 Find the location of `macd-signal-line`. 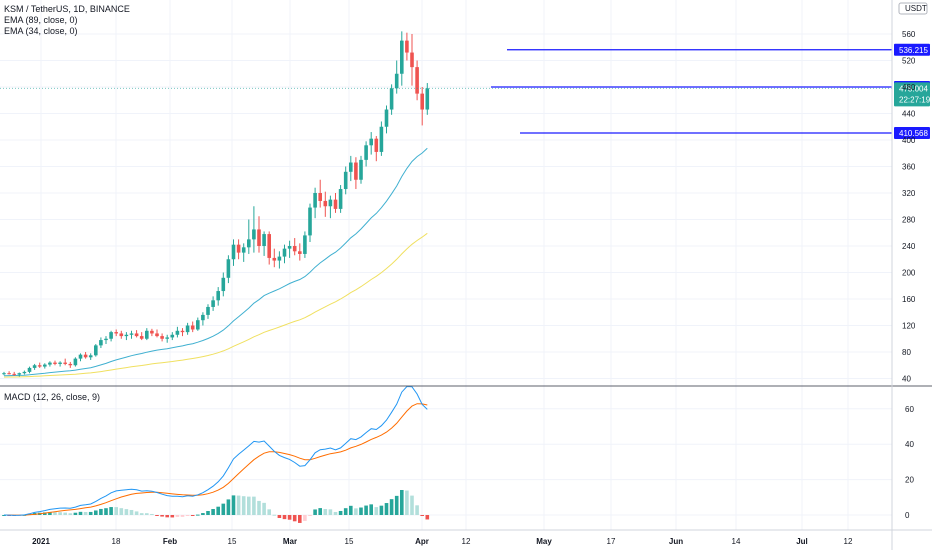

macd-signal-line is located at coordinates (216, 459).